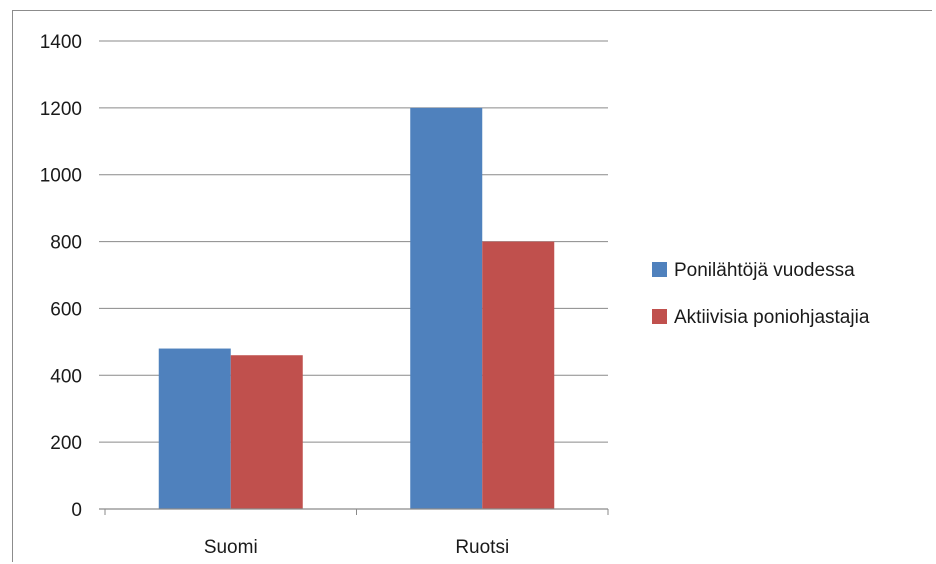 The height and width of the screenshot is (564, 936). I want to click on y-tick-label: 1000, so click(61, 176).